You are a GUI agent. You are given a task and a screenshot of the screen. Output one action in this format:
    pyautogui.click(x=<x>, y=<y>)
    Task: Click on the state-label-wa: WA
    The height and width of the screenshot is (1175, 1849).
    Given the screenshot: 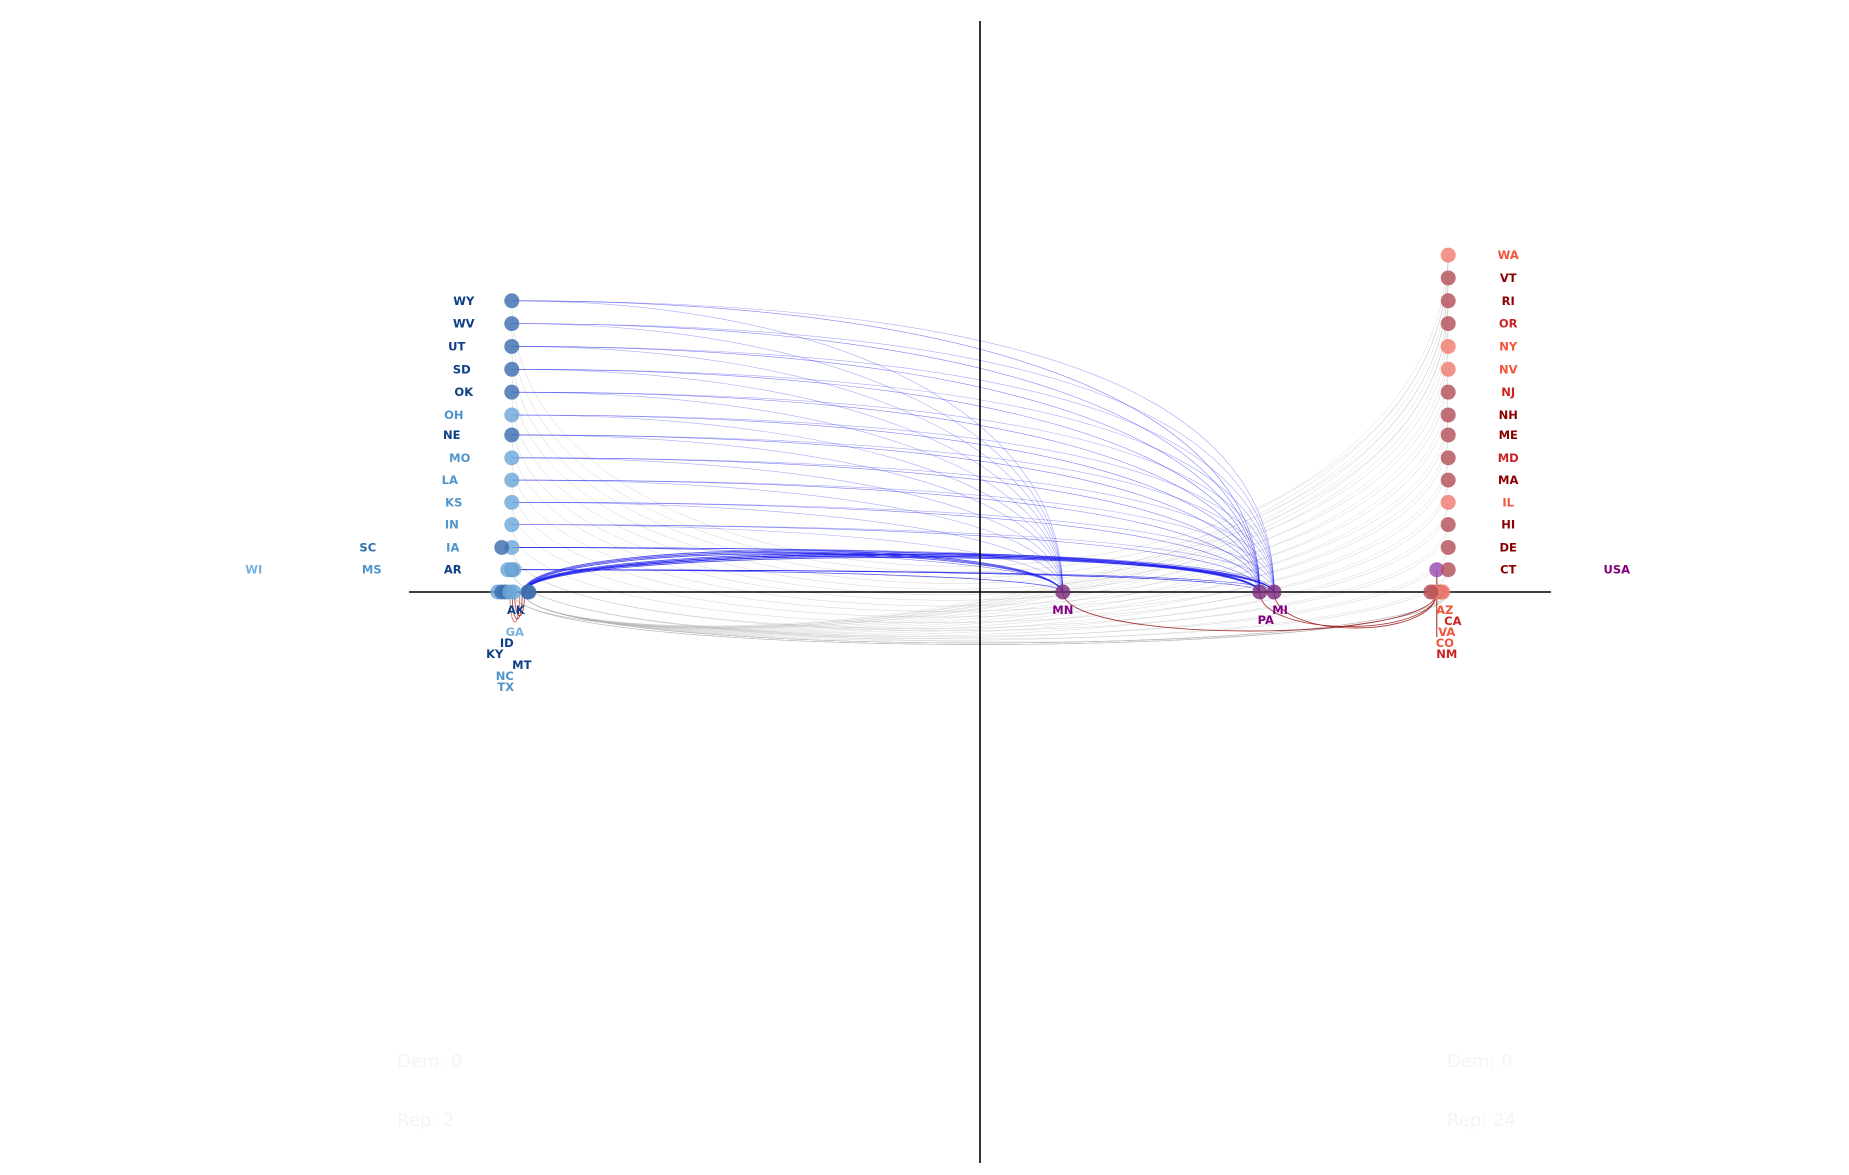 What is the action you would take?
    pyautogui.click(x=1508, y=255)
    